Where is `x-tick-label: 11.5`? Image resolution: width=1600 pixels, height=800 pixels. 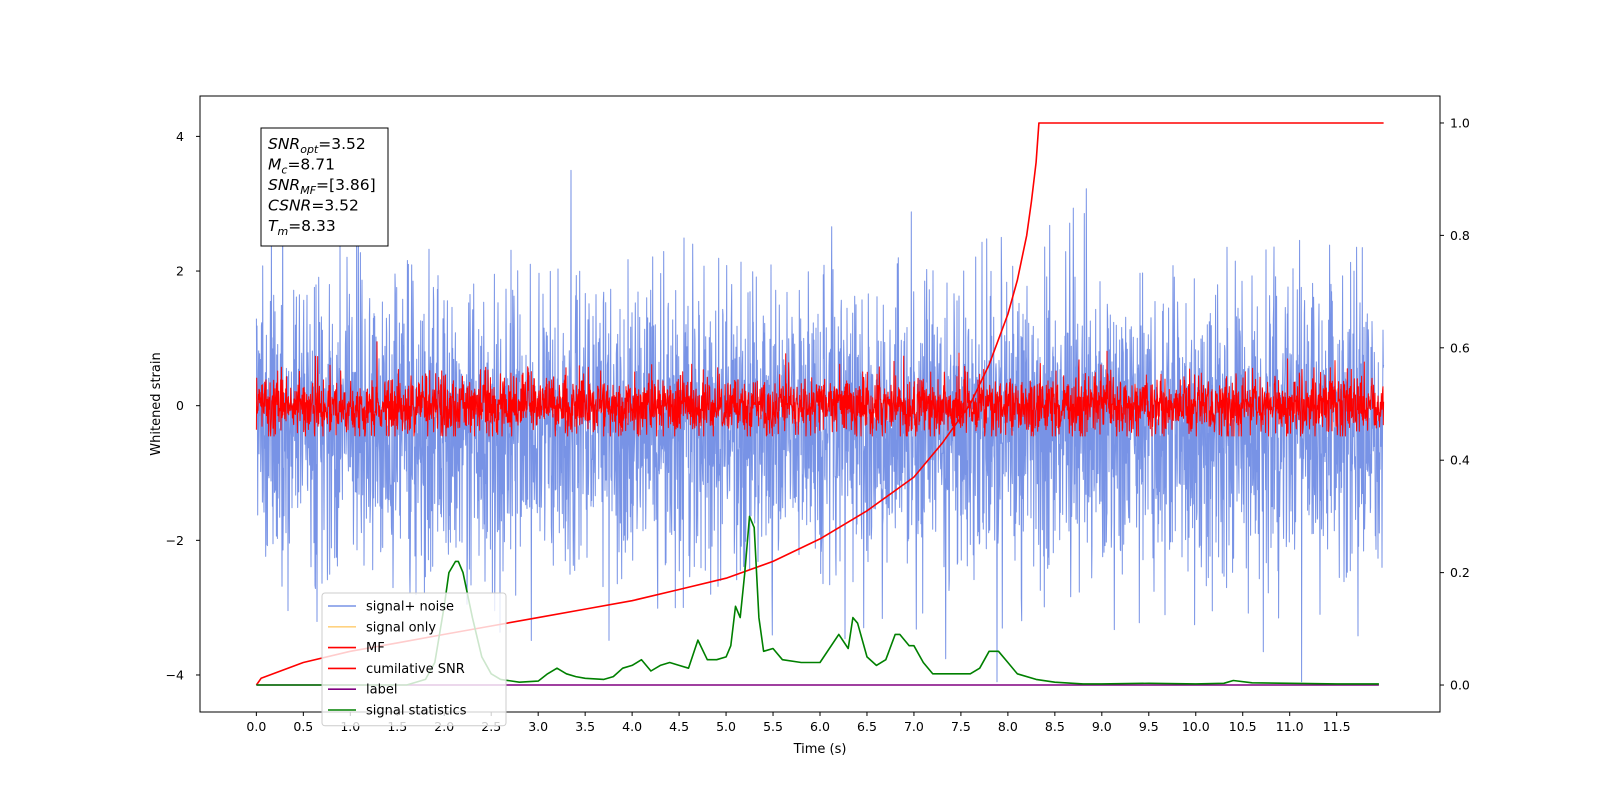
x-tick-label: 11.5 is located at coordinates (1337, 726).